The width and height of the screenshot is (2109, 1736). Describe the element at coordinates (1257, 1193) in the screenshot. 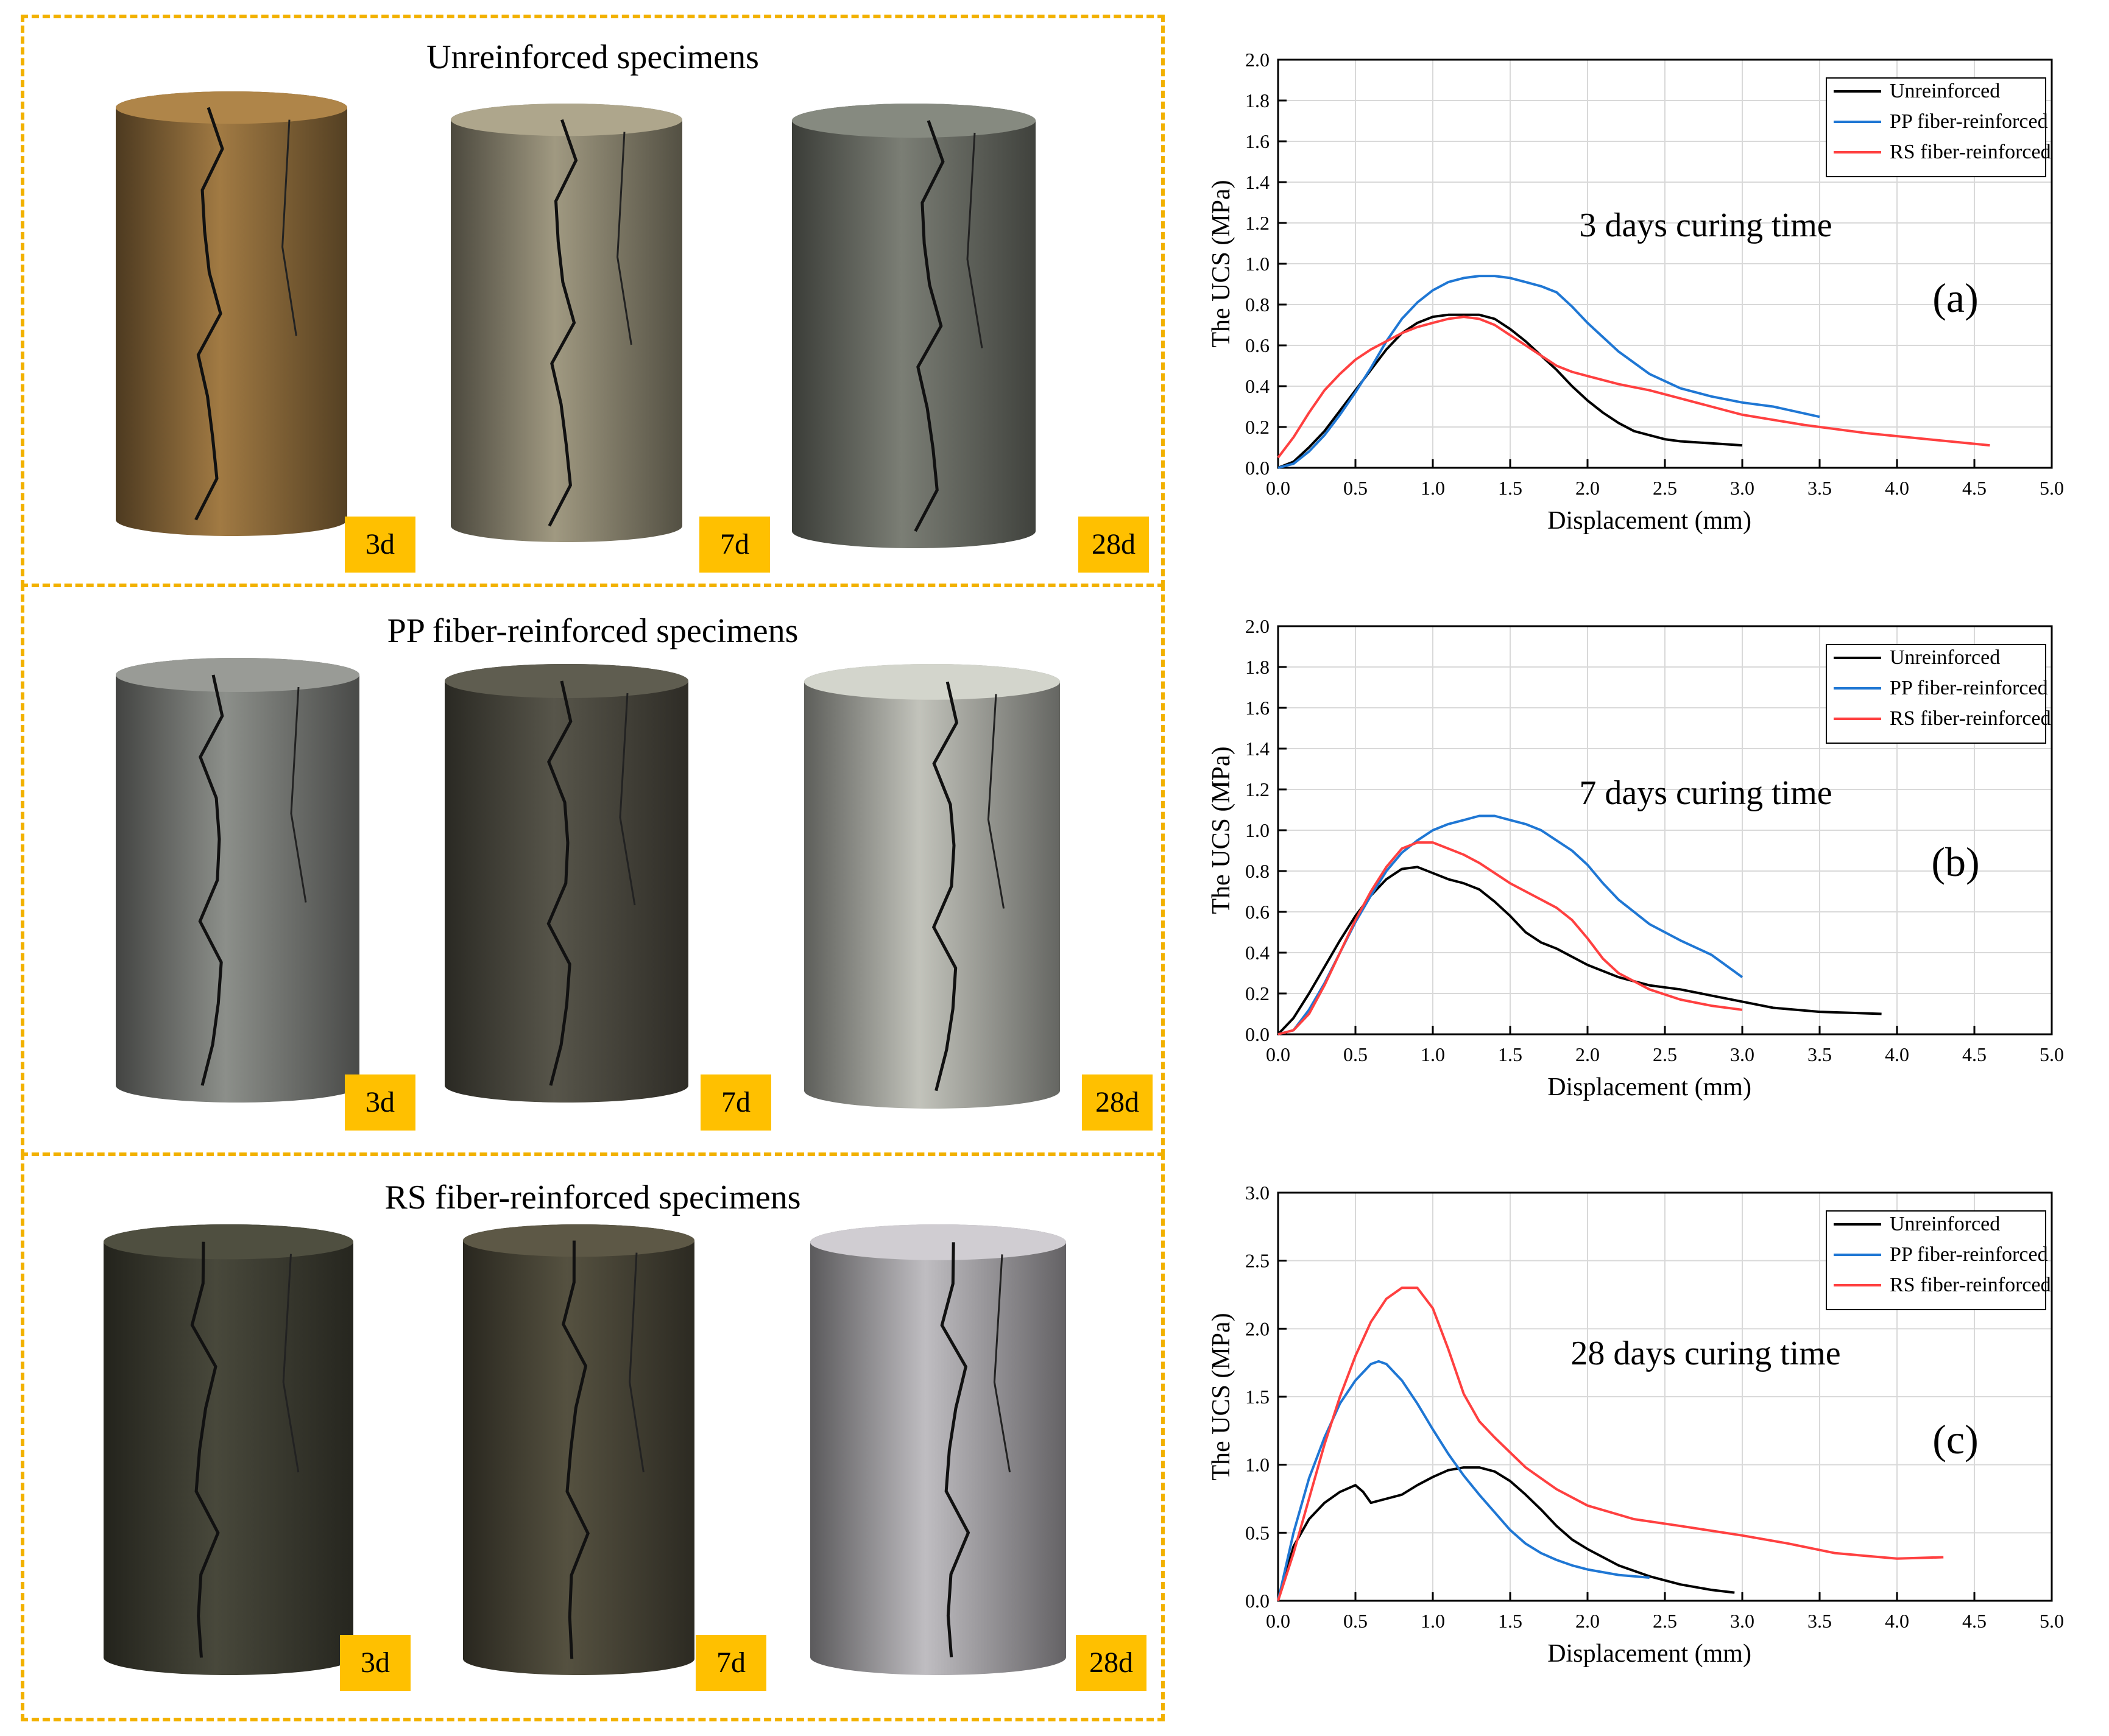

I see `y-tick-label: 3.0` at that location.